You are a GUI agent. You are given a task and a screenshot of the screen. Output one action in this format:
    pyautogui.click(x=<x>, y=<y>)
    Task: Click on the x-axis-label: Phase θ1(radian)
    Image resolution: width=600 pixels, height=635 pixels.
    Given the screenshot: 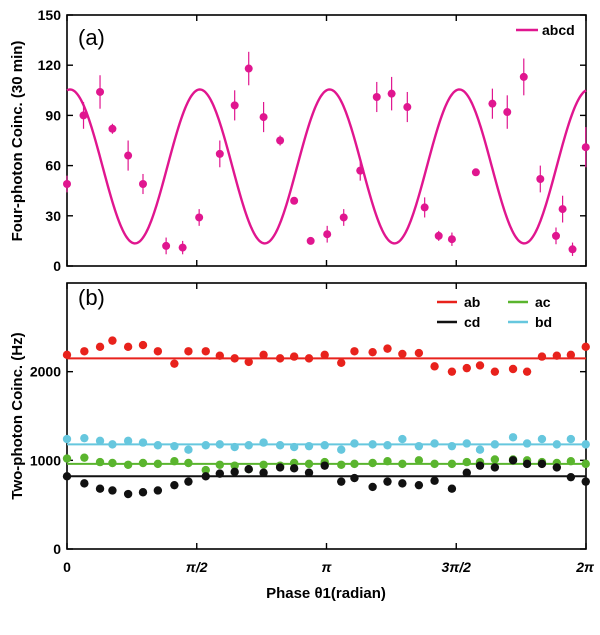 What is the action you would take?
    pyautogui.click(x=326, y=593)
    